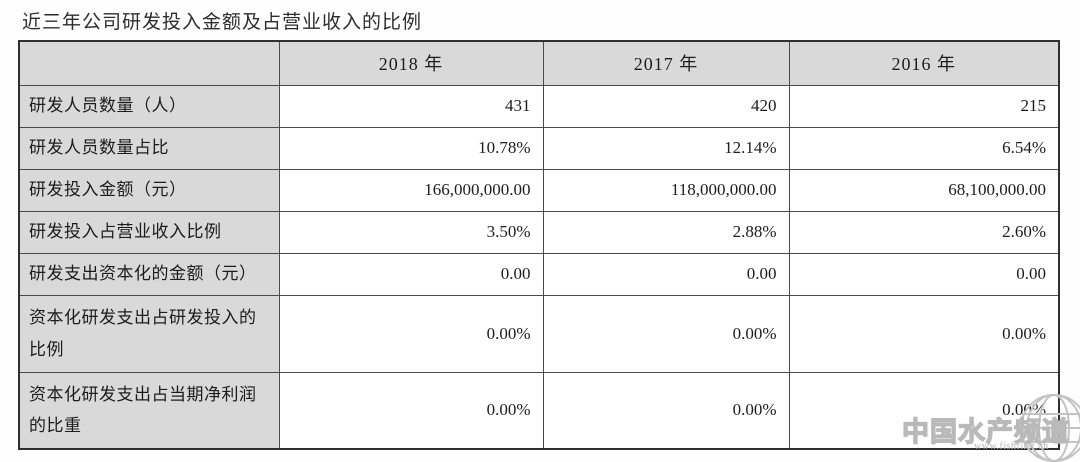 Image resolution: width=1080 pixels, height=462 pixels. Describe the element at coordinates (411, 63) in the screenshot. I see `header-year-2018: 2018 年` at that location.